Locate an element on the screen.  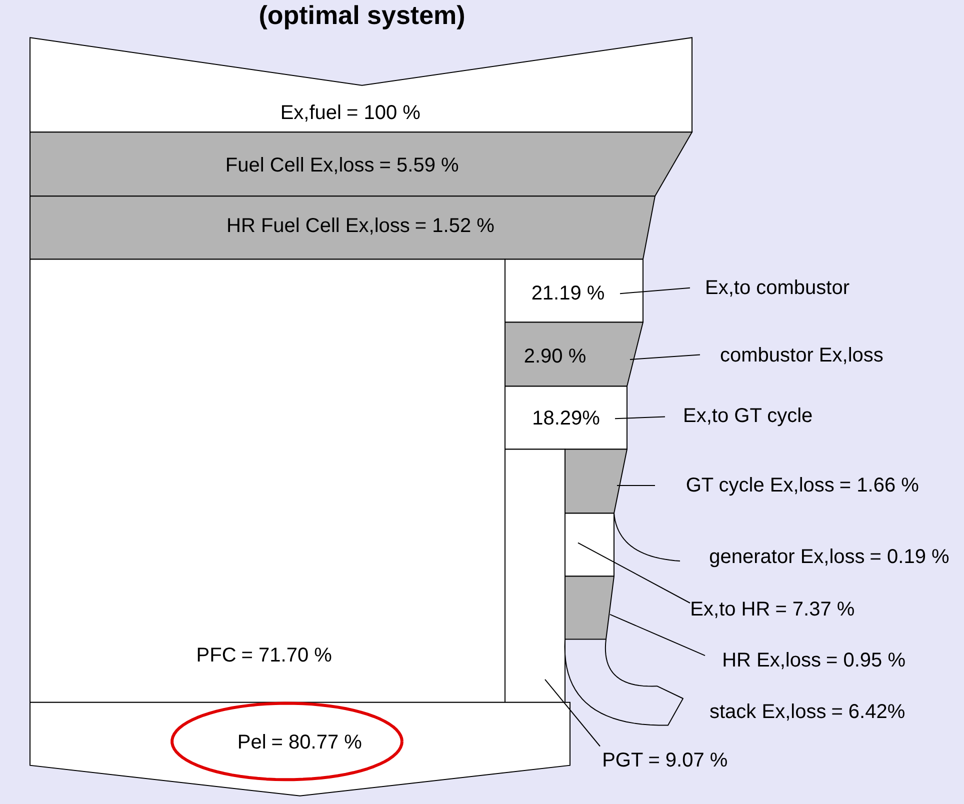
category-label: generator Ex,loss is located at coordinates (787, 557).